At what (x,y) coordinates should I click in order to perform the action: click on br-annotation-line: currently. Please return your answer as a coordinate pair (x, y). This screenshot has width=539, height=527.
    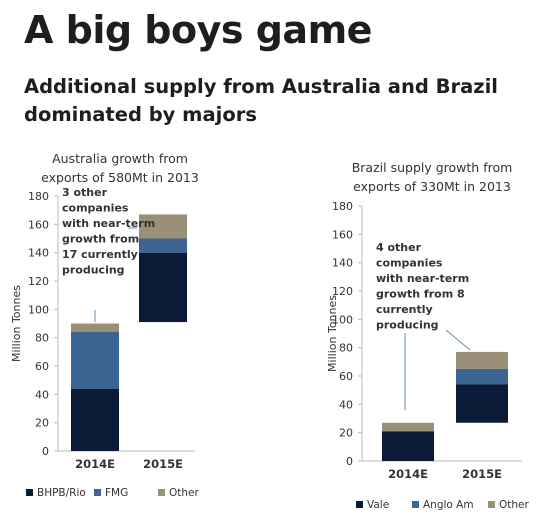
    Looking at the image, I should click on (404, 309).